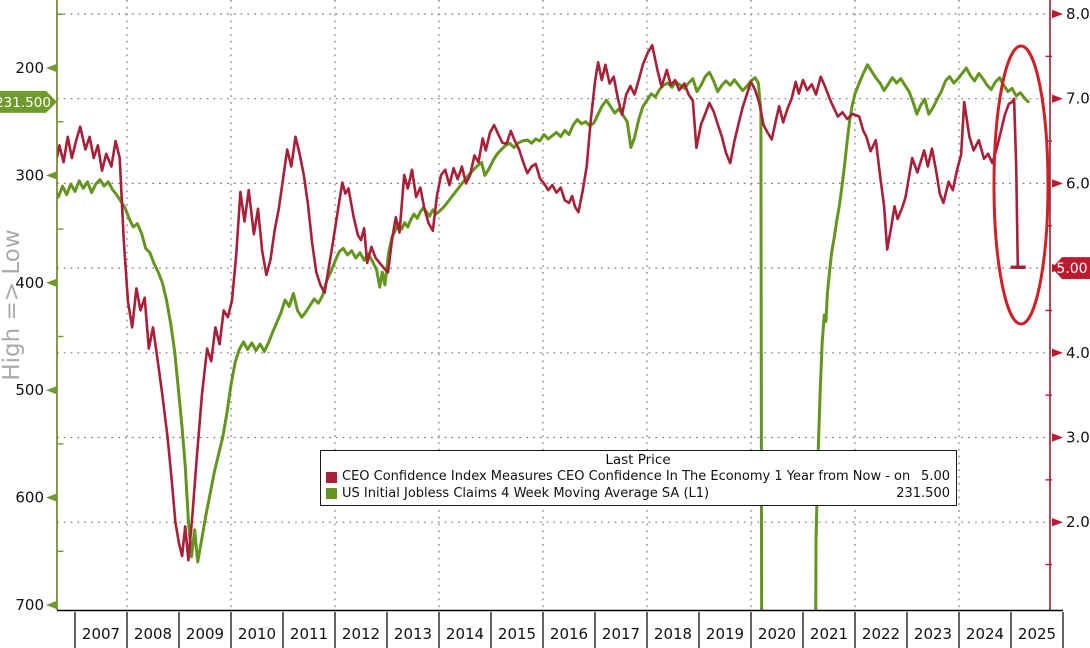 The height and width of the screenshot is (648, 1090). What do you see at coordinates (413, 634) in the screenshot?
I see `x-axis-year-label: 2013` at bounding box center [413, 634].